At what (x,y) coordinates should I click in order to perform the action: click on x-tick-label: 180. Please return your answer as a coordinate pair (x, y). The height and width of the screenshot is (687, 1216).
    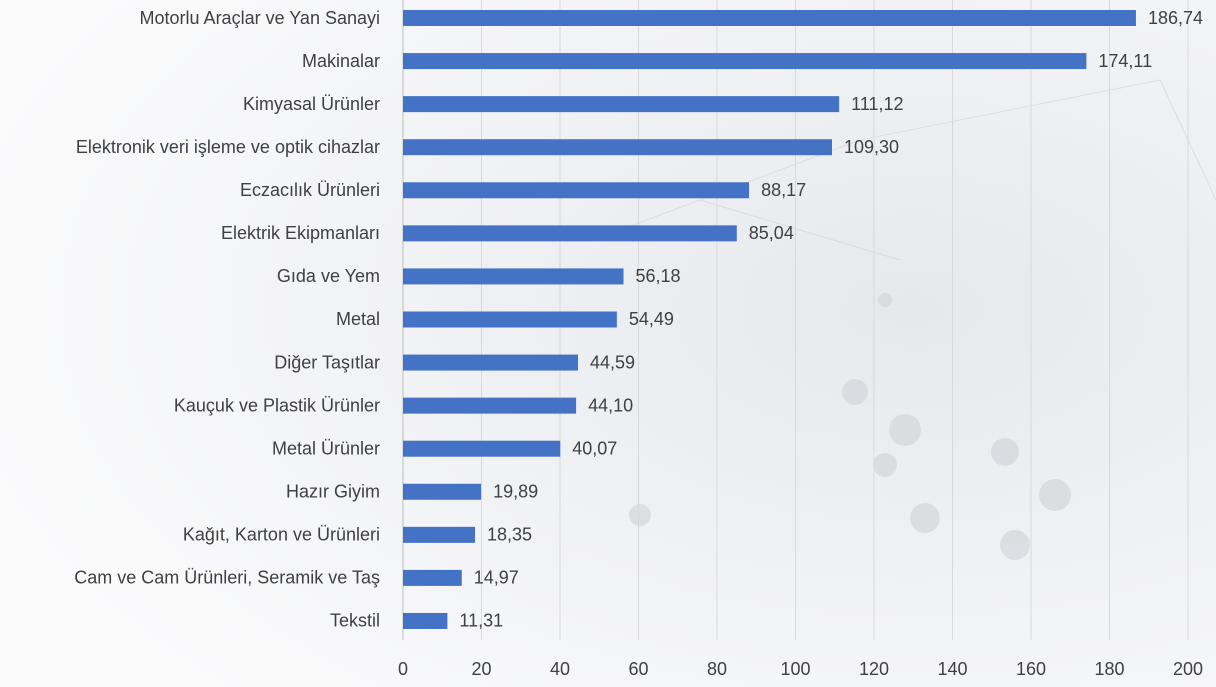
    Looking at the image, I should click on (1109, 669).